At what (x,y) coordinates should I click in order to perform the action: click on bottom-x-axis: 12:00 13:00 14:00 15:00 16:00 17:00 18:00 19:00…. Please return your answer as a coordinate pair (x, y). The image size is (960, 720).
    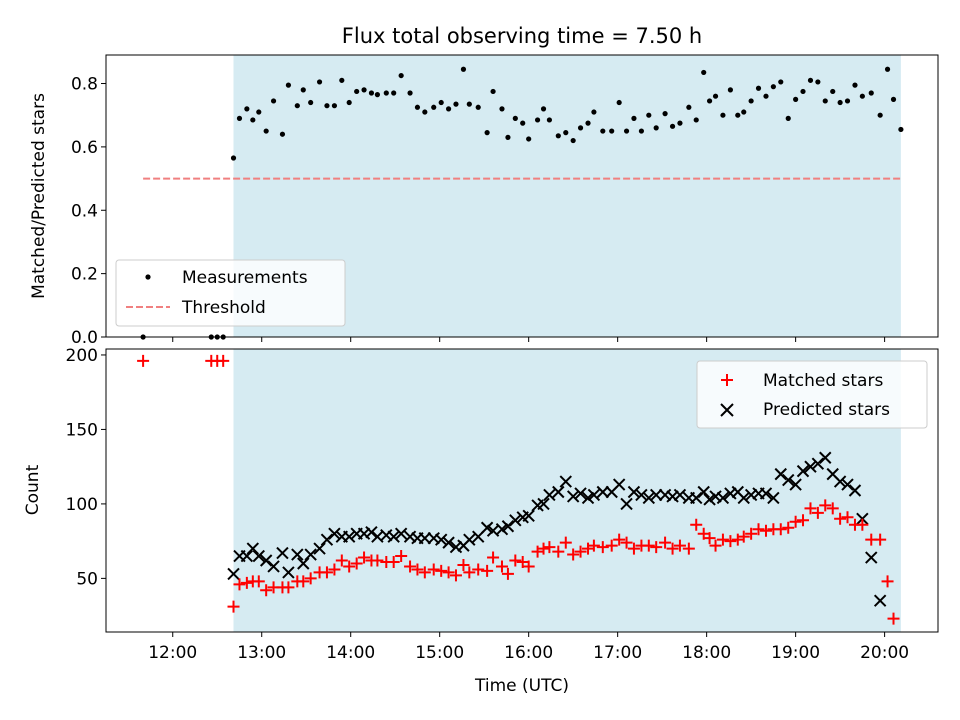
    Looking at the image, I should click on (528, 647).